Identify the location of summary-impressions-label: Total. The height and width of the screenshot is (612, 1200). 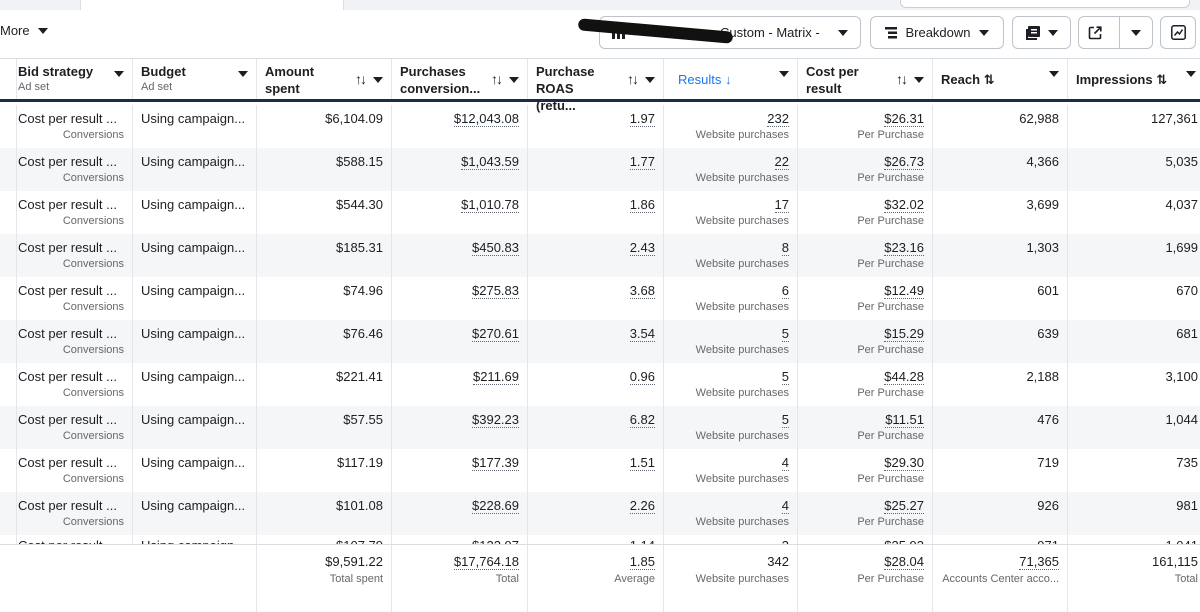
(1186, 579).